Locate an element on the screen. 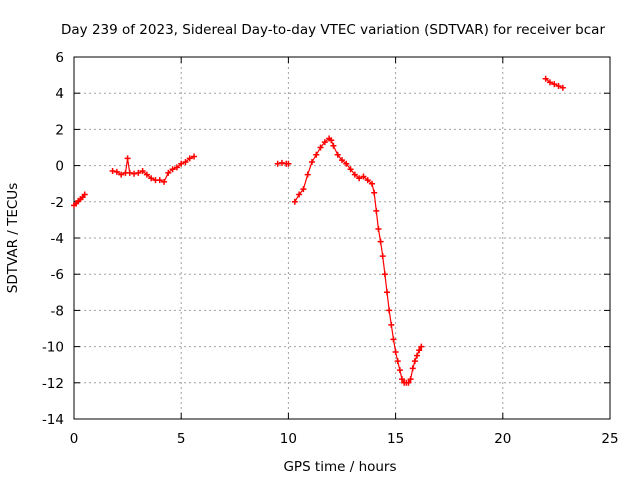 The width and height of the screenshot is (640, 480). x-tick-label: 15 is located at coordinates (395, 439).